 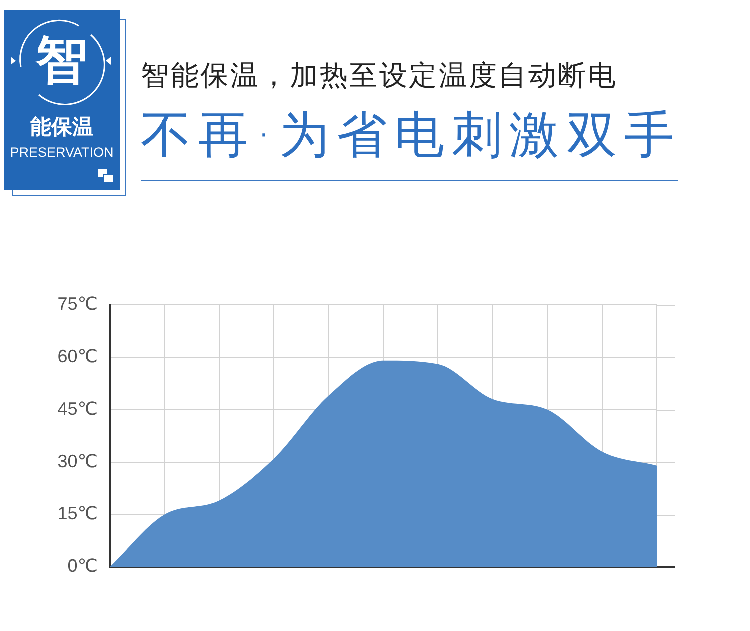 What do you see at coordinates (62, 152) in the screenshot?
I see `text: PRESERVATION` at bounding box center [62, 152].